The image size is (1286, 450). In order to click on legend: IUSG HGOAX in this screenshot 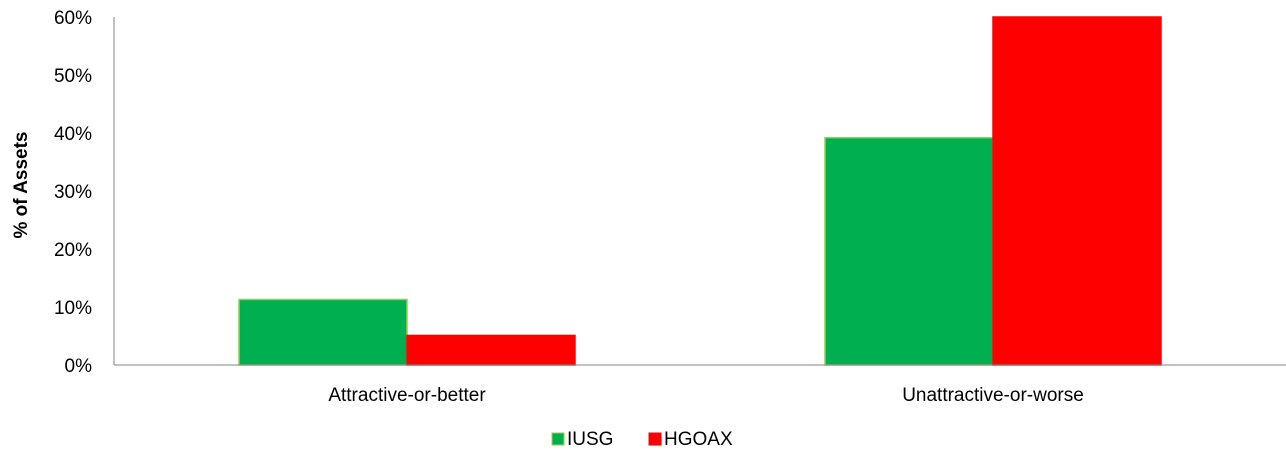, I will do `click(642, 439)`.